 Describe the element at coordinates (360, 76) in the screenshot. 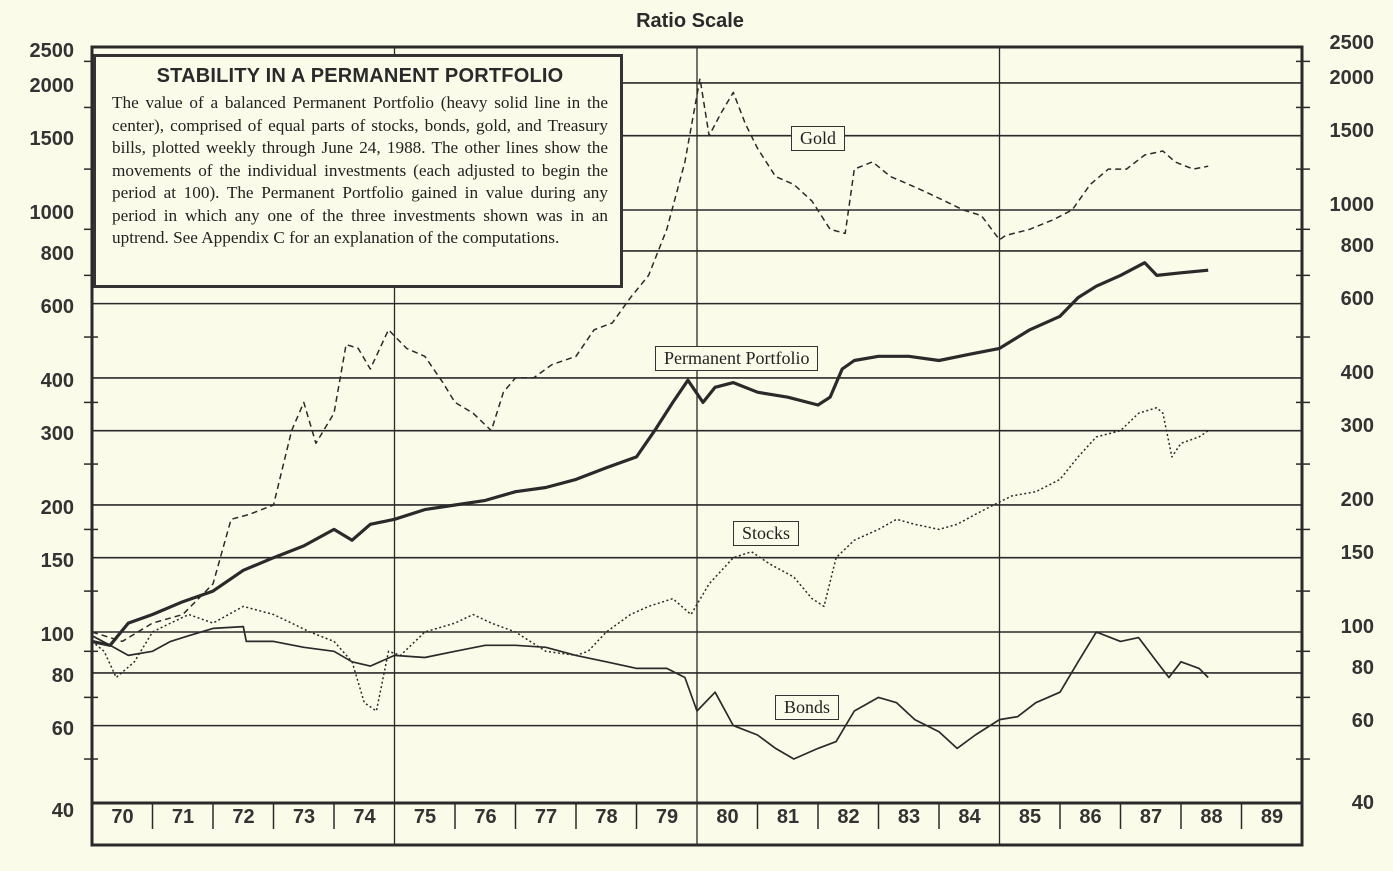

I see `info-box-heading: STABILITY IN A PERMANENT PORTFOLIO` at that location.